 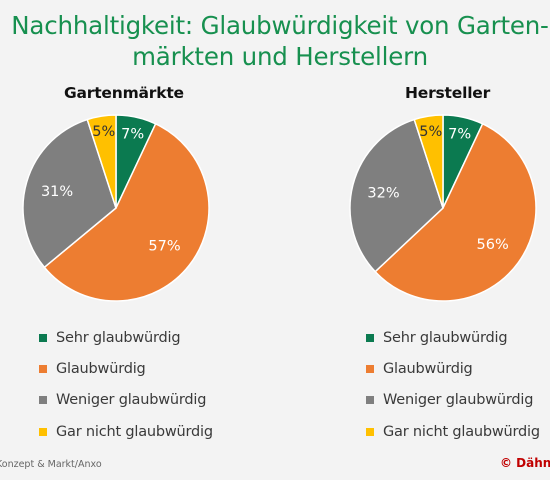 What do you see at coordinates (383, 194) in the screenshot?
I see `pie-label-weniger-glaubwuerdig: 32%` at bounding box center [383, 194].